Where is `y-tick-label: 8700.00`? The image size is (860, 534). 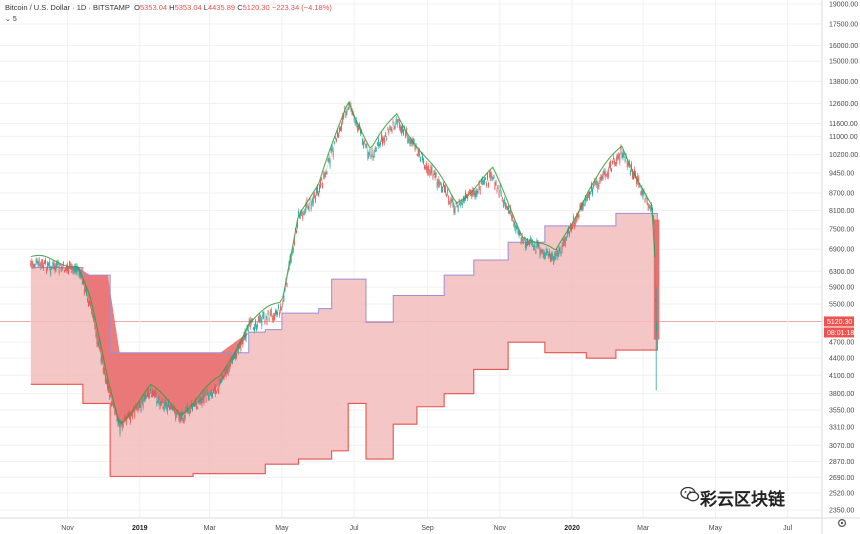
y-tick-label: 8700.00 is located at coordinates (841, 194).